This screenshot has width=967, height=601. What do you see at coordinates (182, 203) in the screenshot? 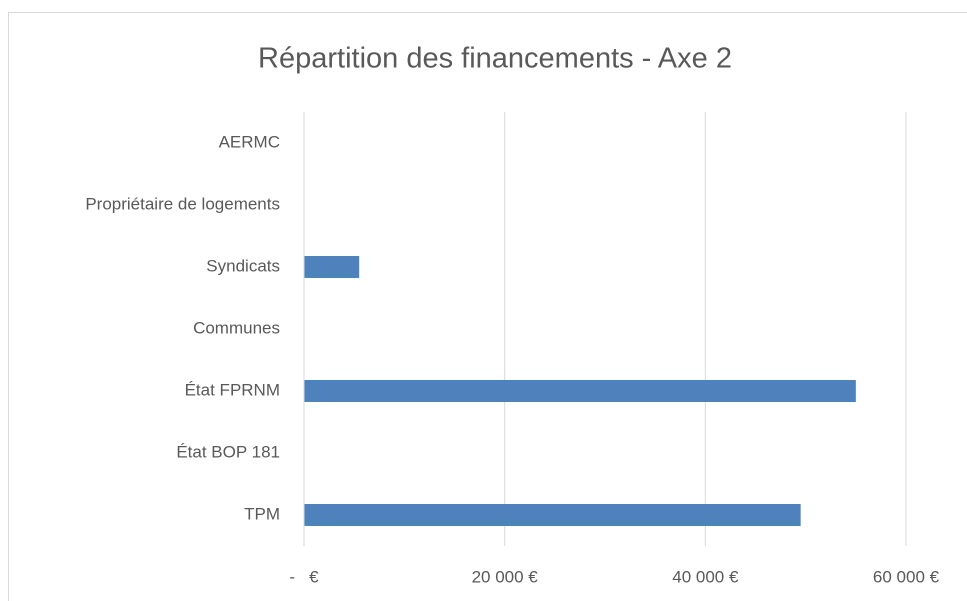
I see `y-tick-label: Propriétaire de logements` at bounding box center [182, 203].